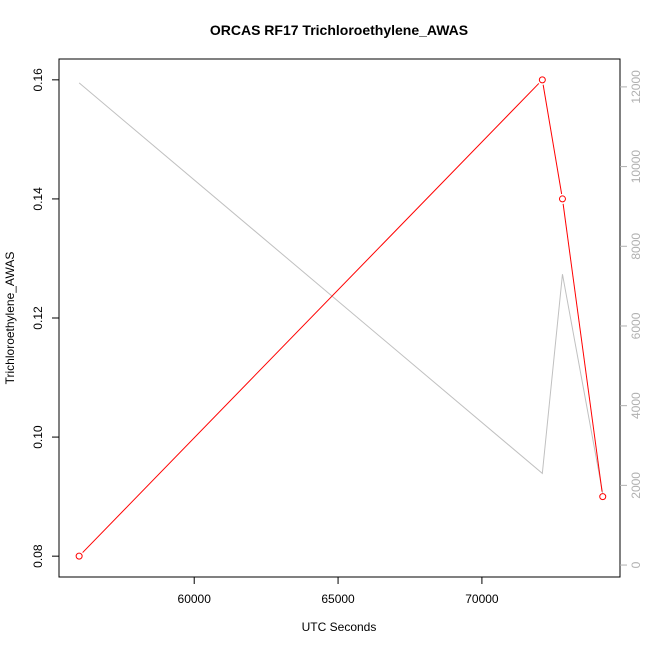 This screenshot has height=650, width=650. What do you see at coordinates (636, 167) in the screenshot?
I see `y2-tick-label: 10000` at bounding box center [636, 167].